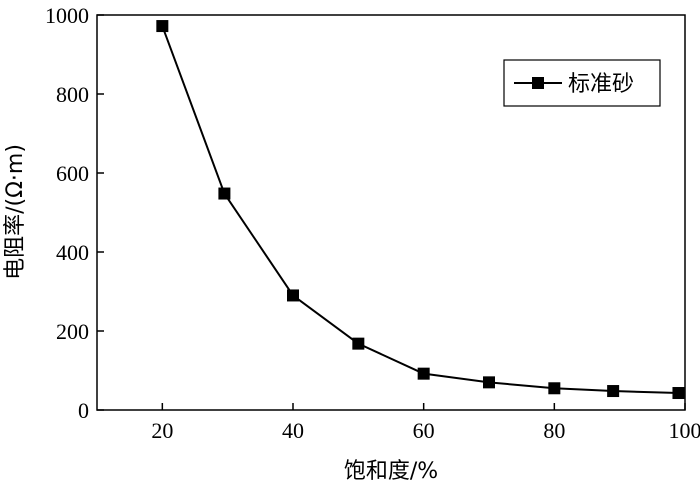  I want to click on x-tick-label: 60, so click(424, 430).